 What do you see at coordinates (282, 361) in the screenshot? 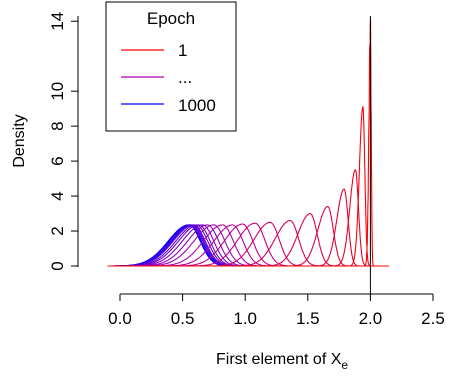
I see `x-axis-label: First element of Xe` at bounding box center [282, 361].